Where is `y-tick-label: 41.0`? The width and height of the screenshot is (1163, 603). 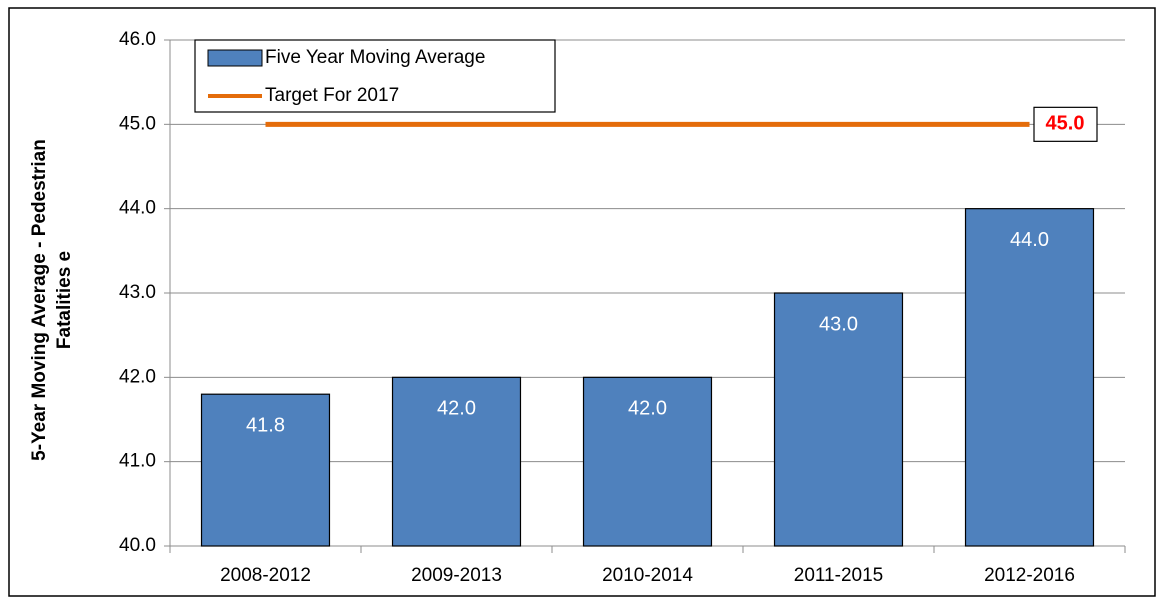
y-tick-label: 41.0 is located at coordinates (137, 461).